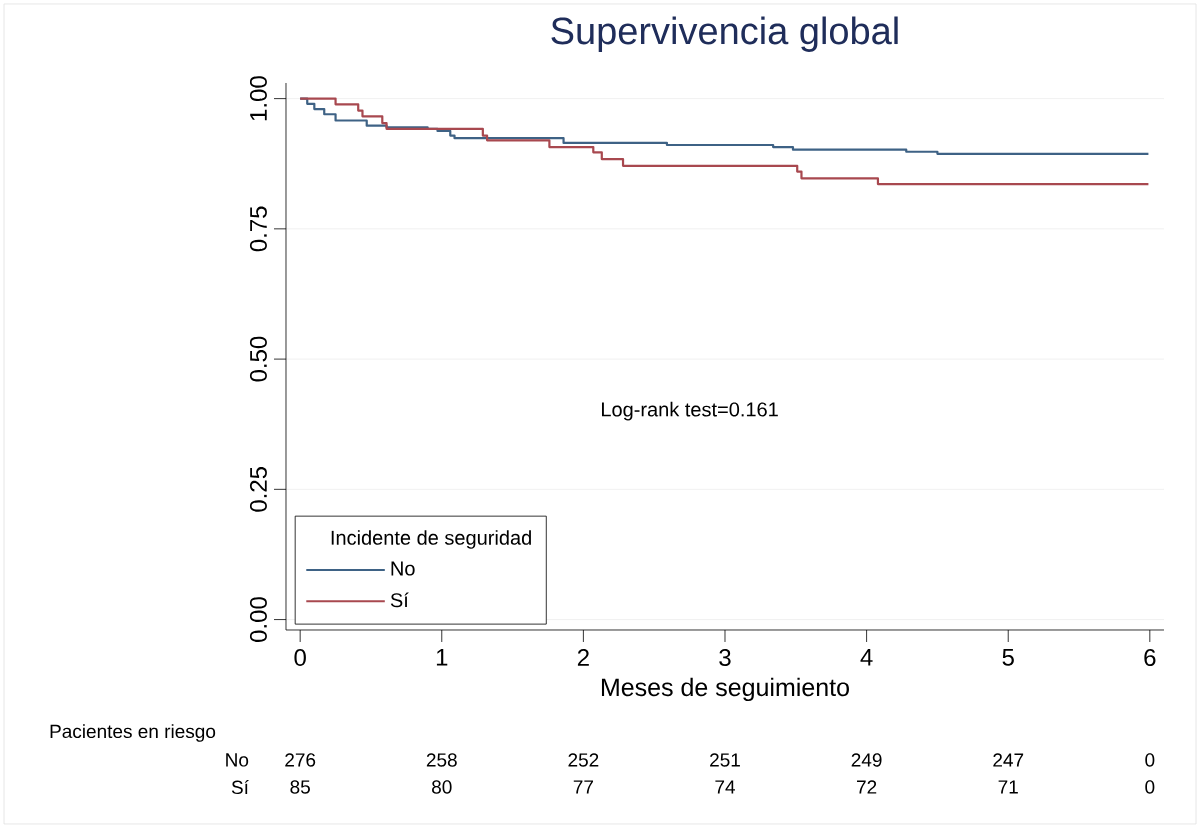  I want to click on text: No, so click(237, 760).